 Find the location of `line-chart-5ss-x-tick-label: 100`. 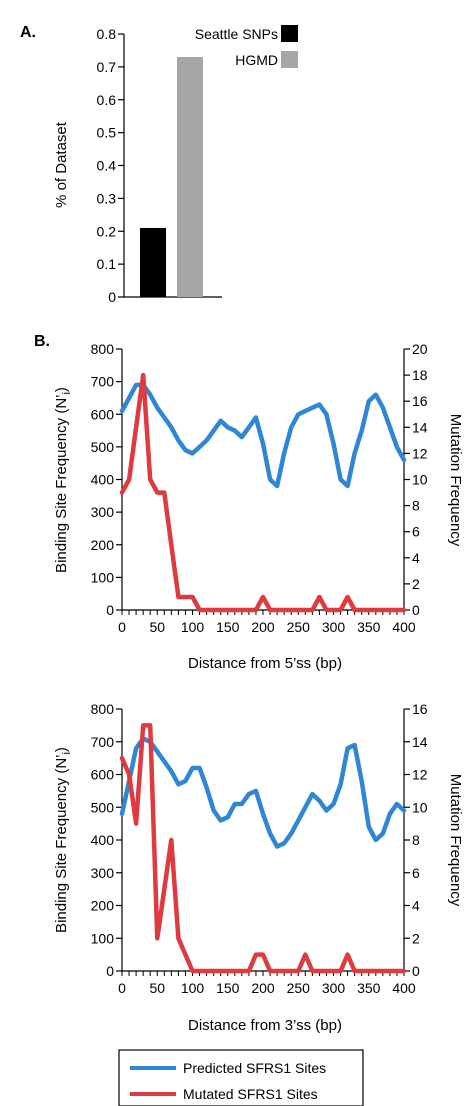

line-chart-5ss-x-tick-label: 100 is located at coordinates (193, 627).